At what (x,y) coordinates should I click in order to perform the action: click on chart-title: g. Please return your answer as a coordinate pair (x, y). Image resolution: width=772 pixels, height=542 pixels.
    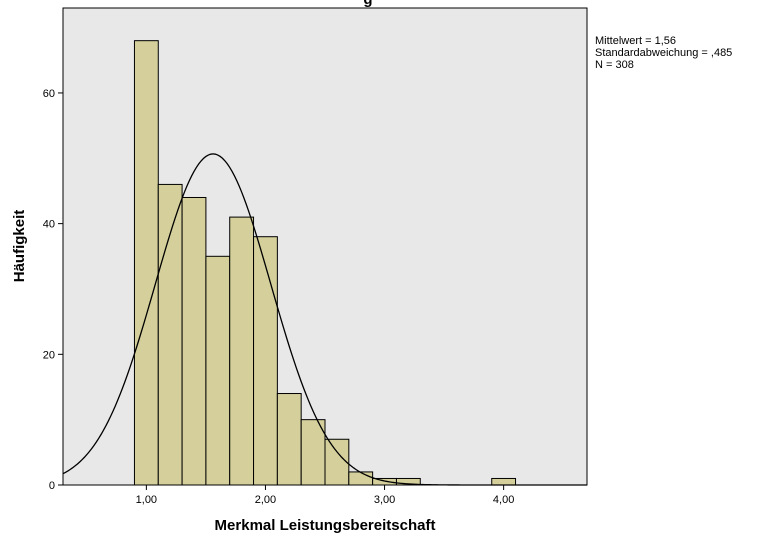
    Looking at the image, I should click on (367, 4).